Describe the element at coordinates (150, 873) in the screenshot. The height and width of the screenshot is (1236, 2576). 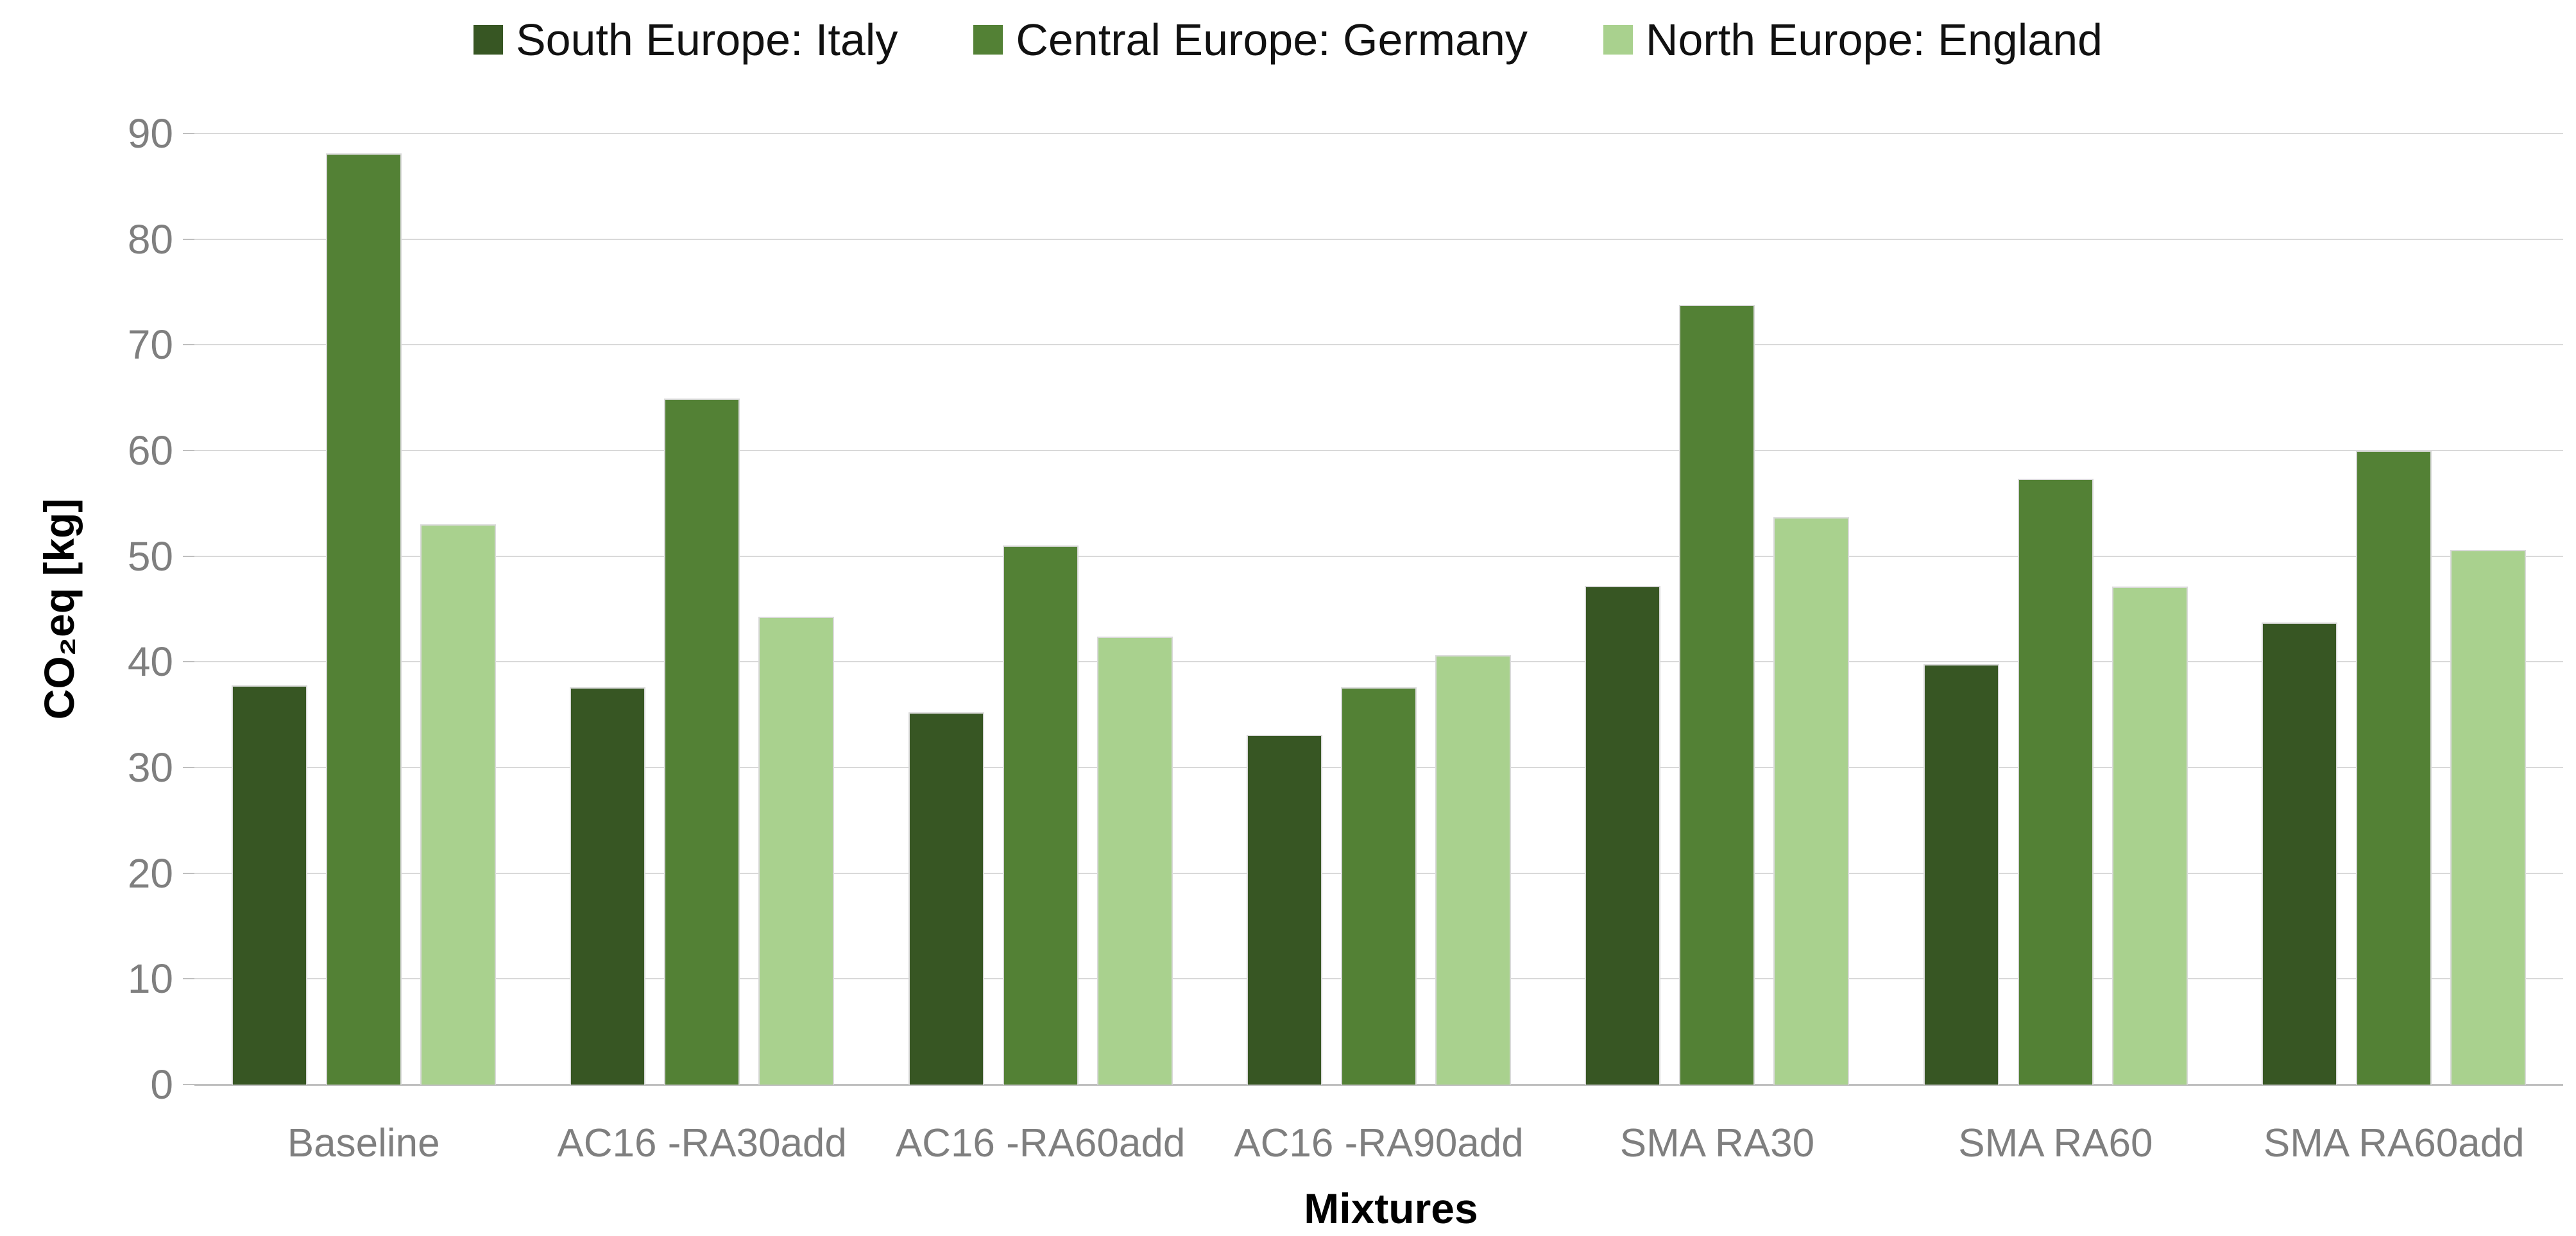
I see `y-tick-label: 20` at that location.